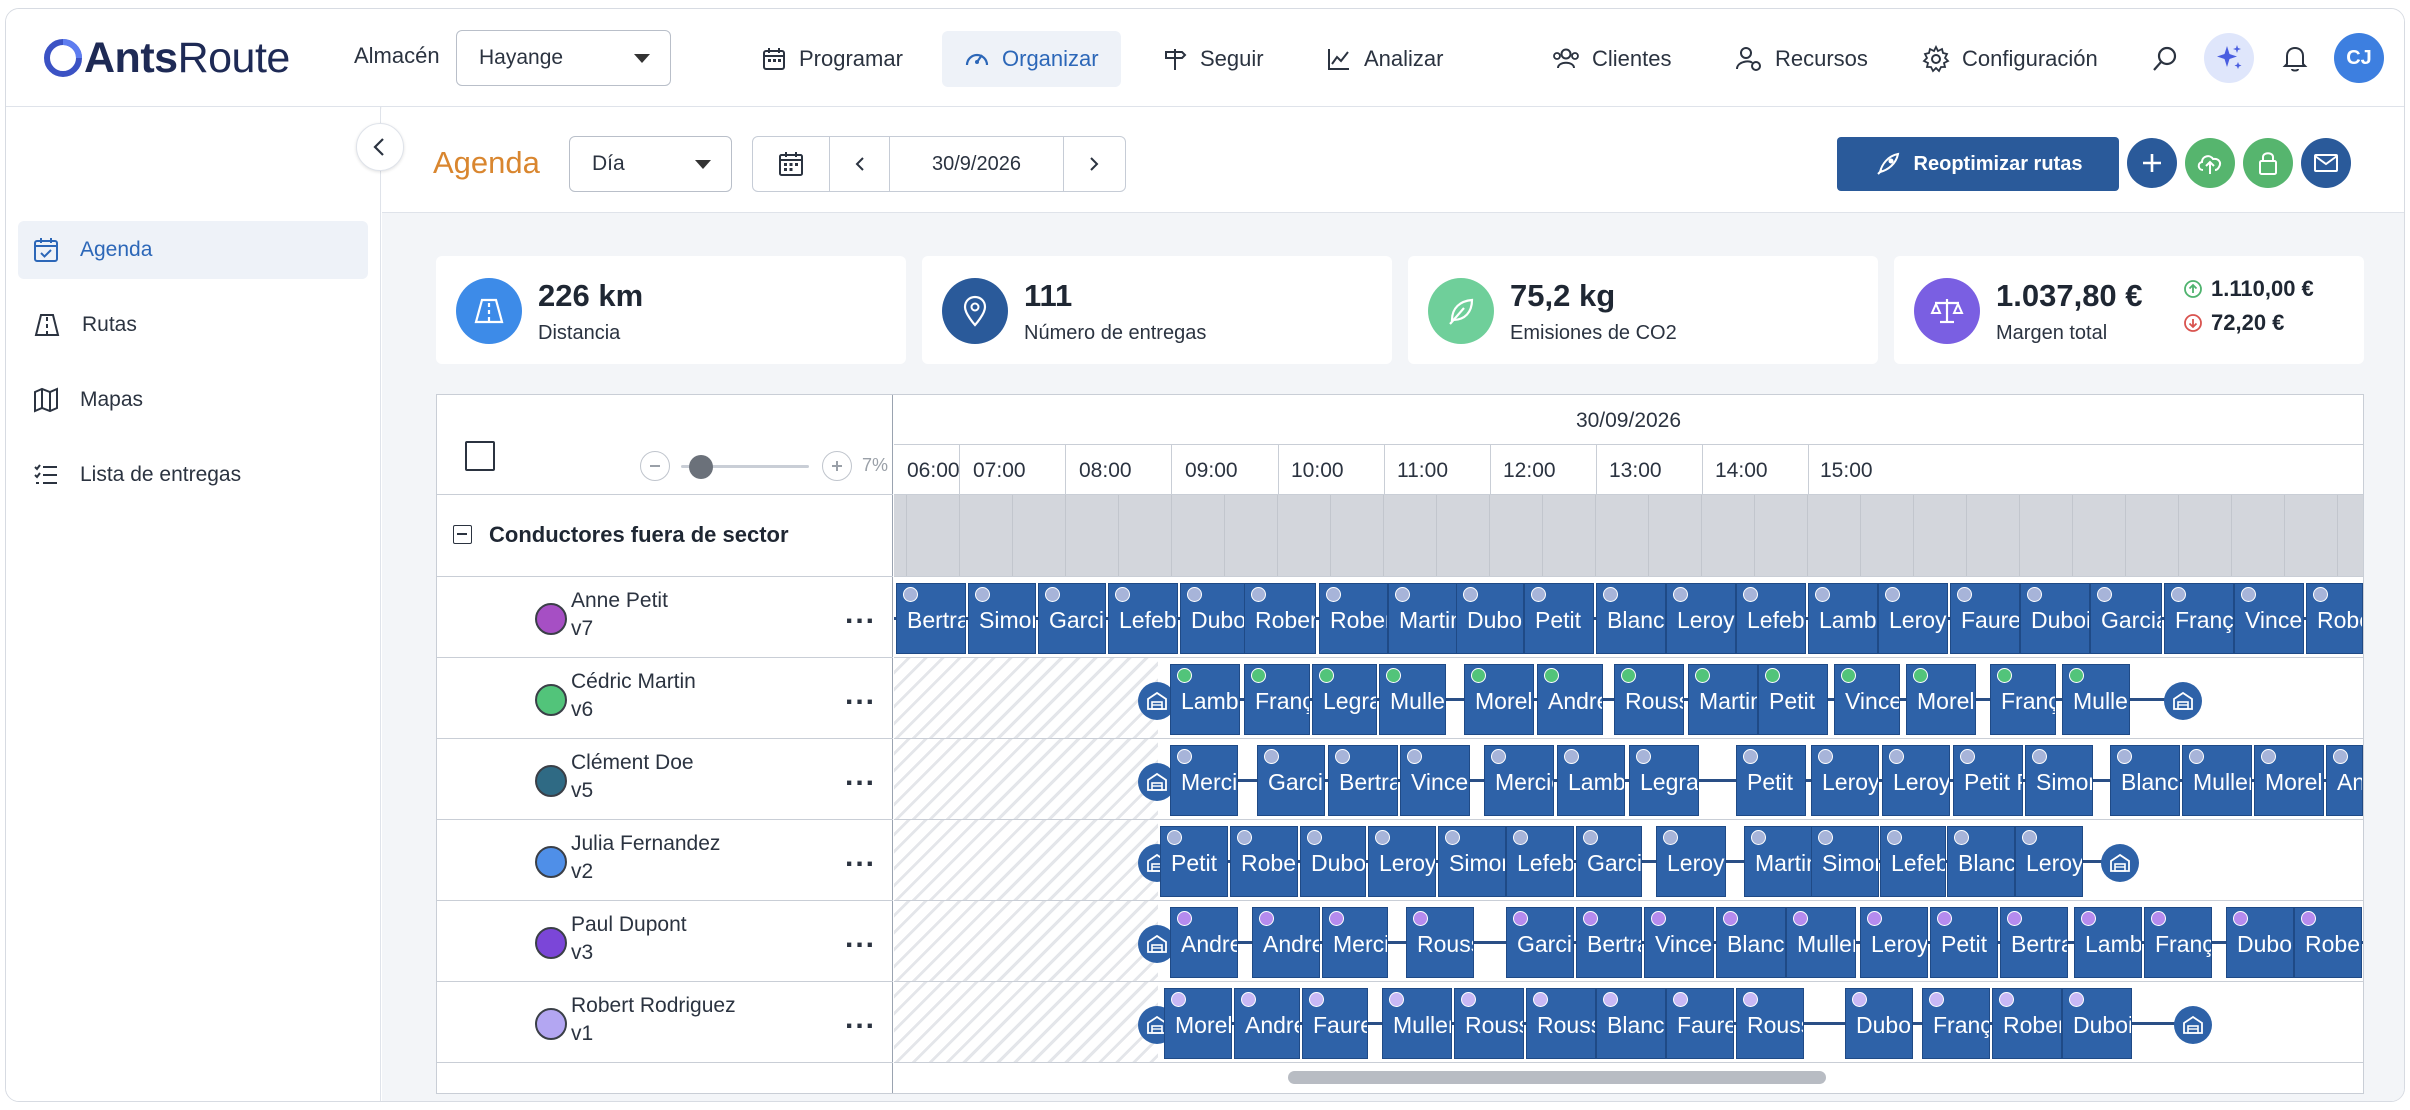 Image resolution: width=2410 pixels, height=1110 pixels. Describe the element at coordinates (1384, 59) in the screenshot. I see `nav-analizar: Analizar` at that location.